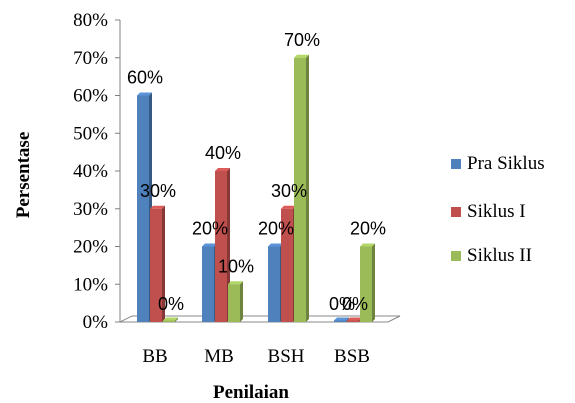 Image resolution: width=575 pixels, height=403 pixels. What do you see at coordinates (506, 163) in the screenshot?
I see `legend-label: Pra Siklus` at bounding box center [506, 163].